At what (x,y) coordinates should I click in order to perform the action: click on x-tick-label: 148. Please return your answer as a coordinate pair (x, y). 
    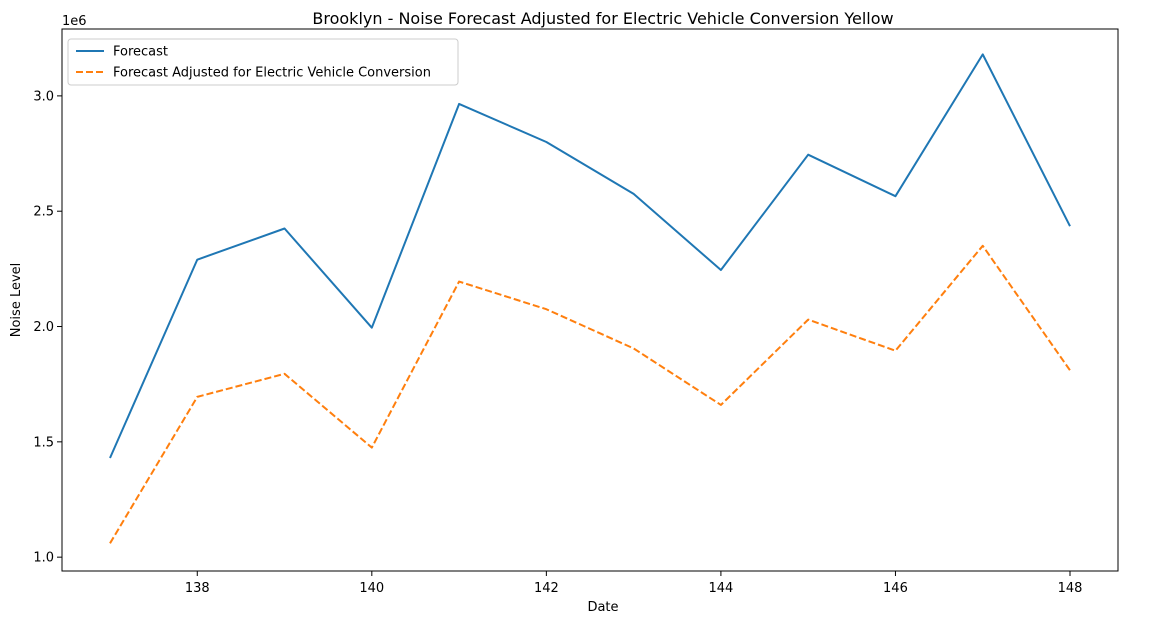
    Looking at the image, I should click on (1070, 588).